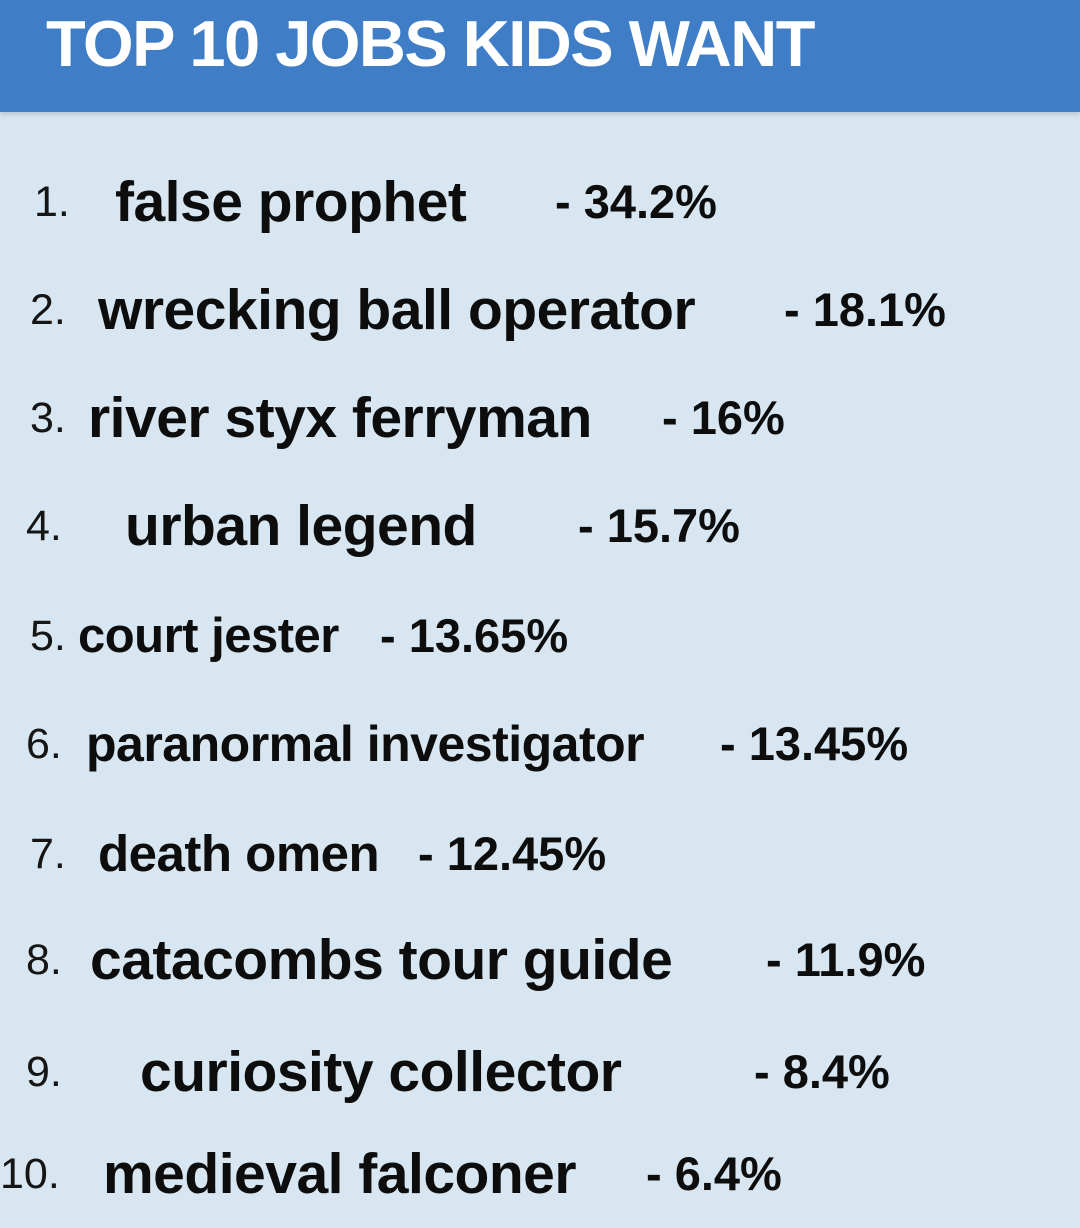 The image size is (1080, 1228). I want to click on item-number: 7., so click(48, 854).